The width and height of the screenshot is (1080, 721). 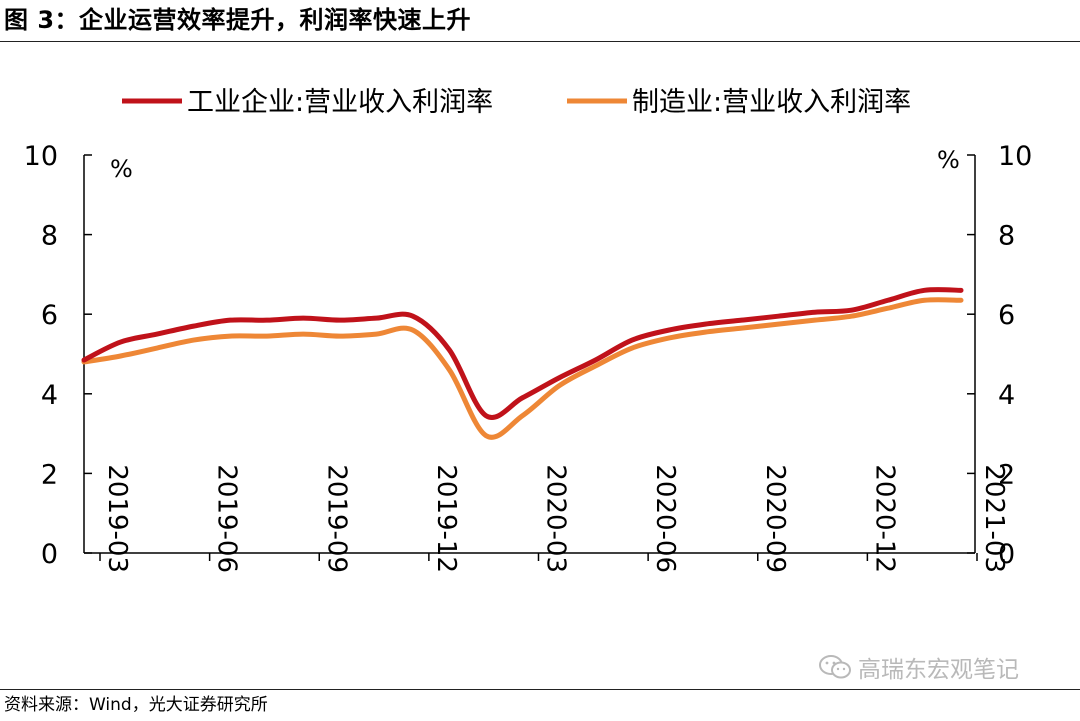 What do you see at coordinates (340, 102) in the screenshot?
I see `legend-label-series-1: 工业企业:营业收入利润率` at bounding box center [340, 102].